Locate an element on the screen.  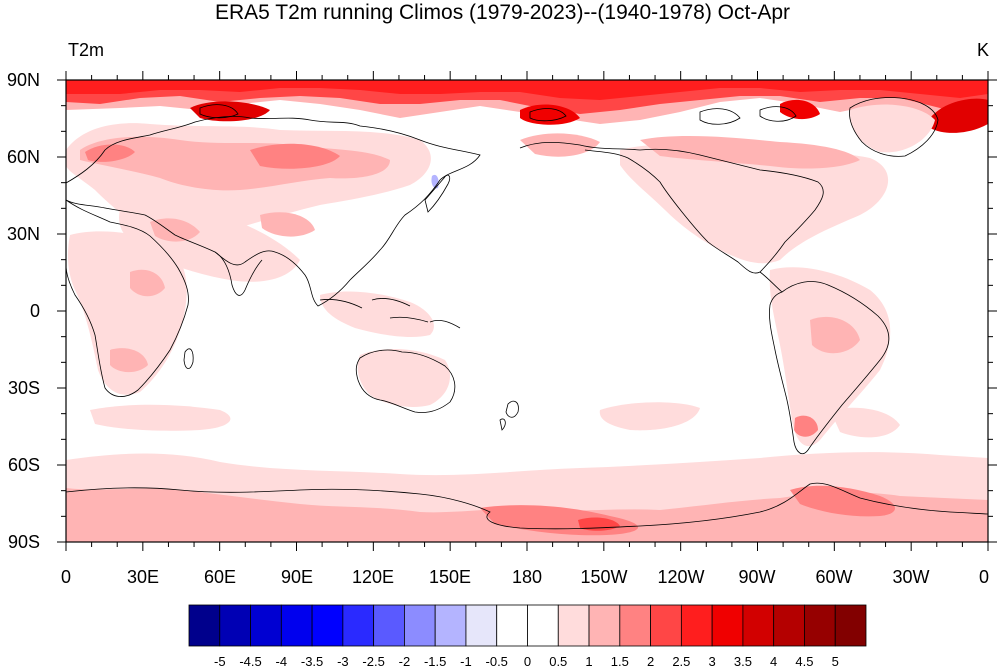
patagonia-1.5K is located at coordinates (806, 426).